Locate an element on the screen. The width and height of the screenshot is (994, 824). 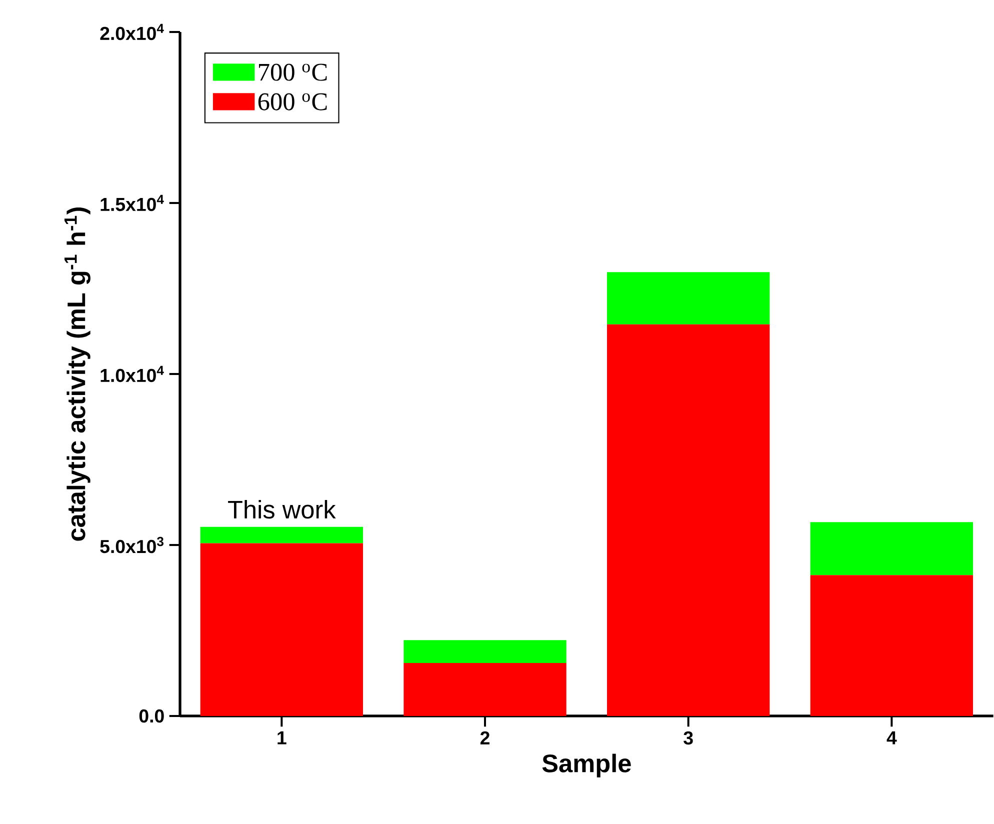
y-tick-label: 2.0x10$^{4}$ is located at coordinates (132, 32).